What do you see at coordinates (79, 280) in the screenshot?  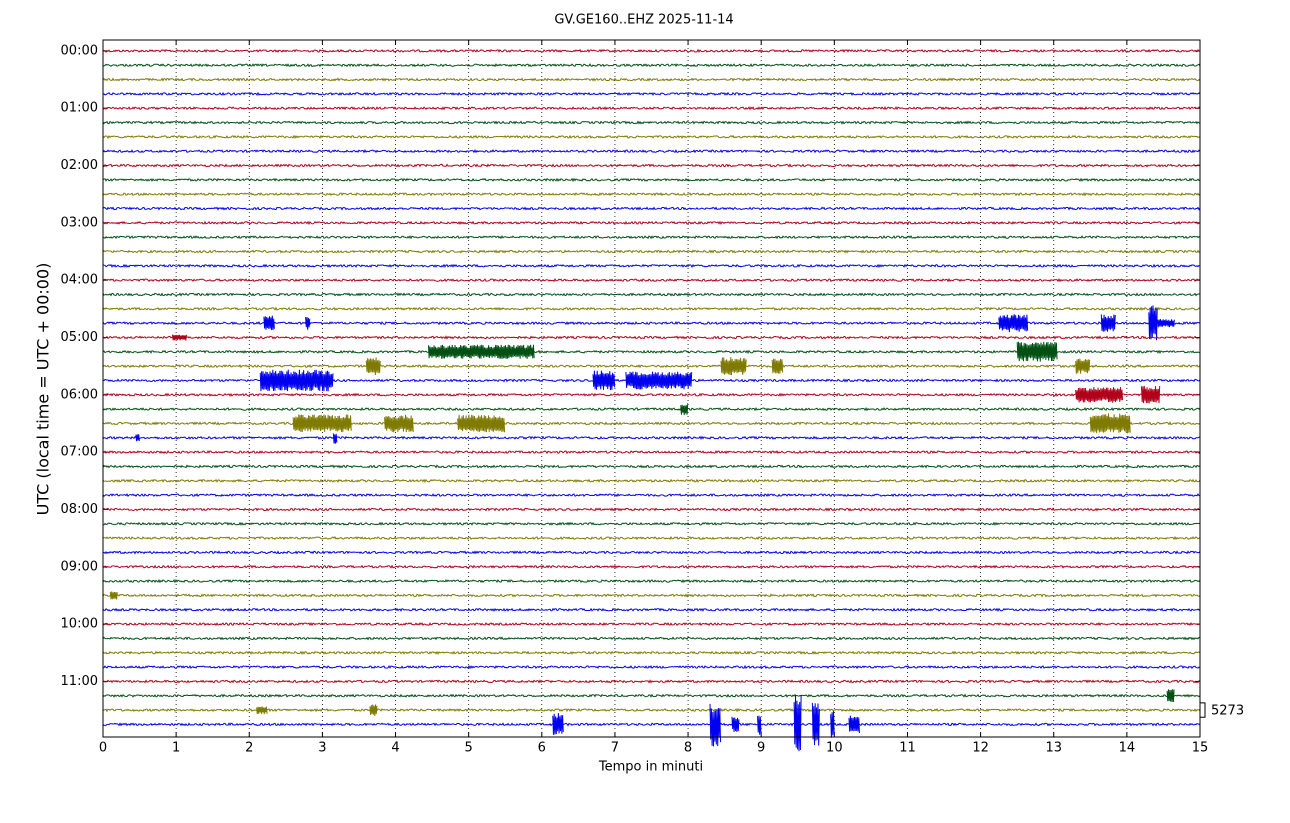 I see `y-tick-label: 04:00` at bounding box center [79, 280].